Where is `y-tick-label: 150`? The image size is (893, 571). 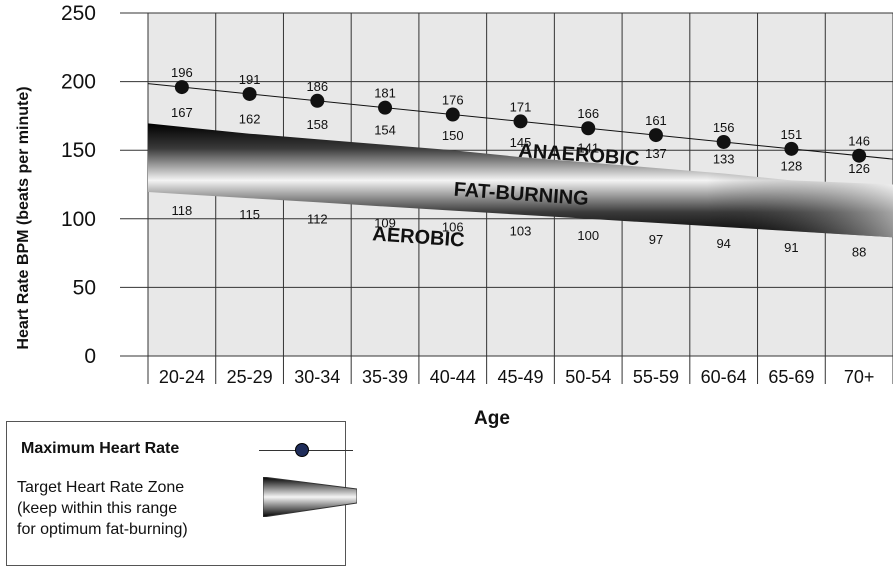
y-tick-label: 150 is located at coordinates (78, 150).